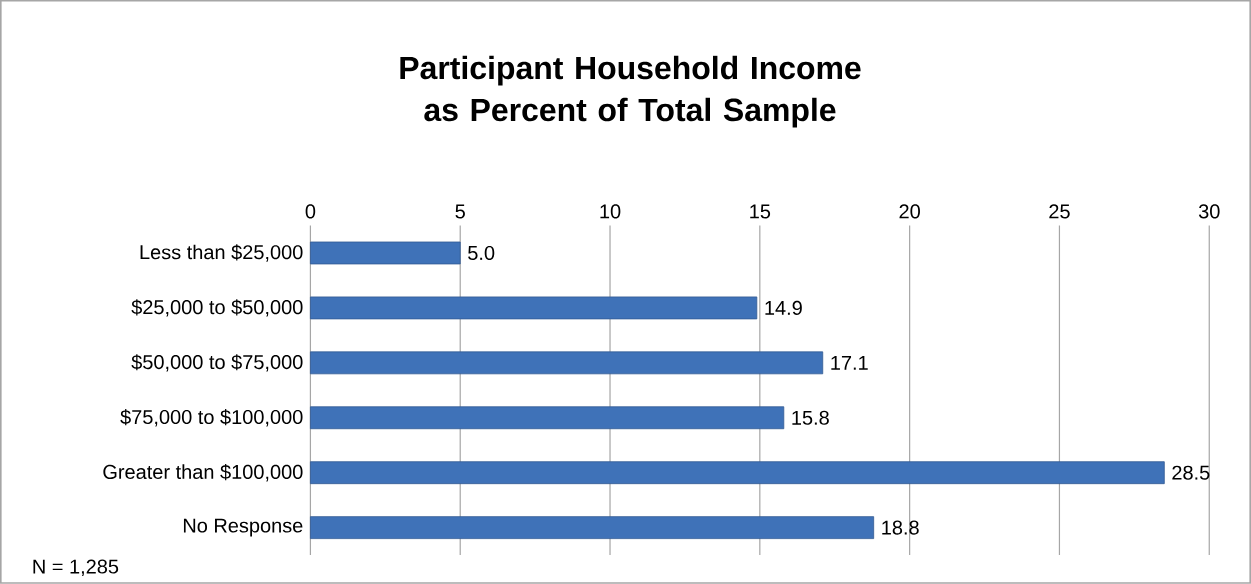  What do you see at coordinates (1059, 211) in the screenshot?
I see `x-tick-label: 25` at bounding box center [1059, 211].